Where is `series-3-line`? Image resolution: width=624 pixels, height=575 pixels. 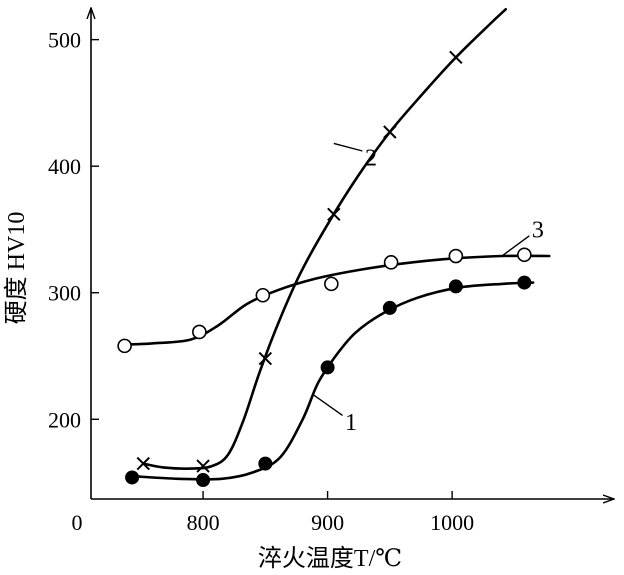
series-3-line is located at coordinates (337, 300).